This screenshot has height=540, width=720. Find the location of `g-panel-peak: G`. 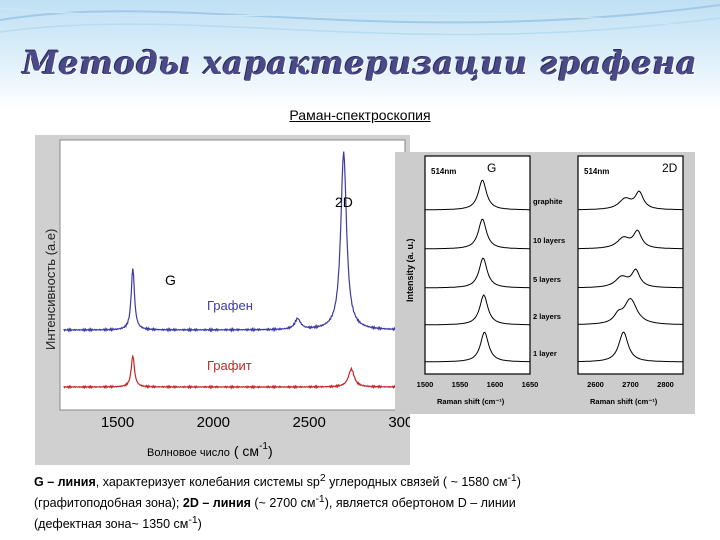

g-panel-peak: G is located at coordinates (491, 168).